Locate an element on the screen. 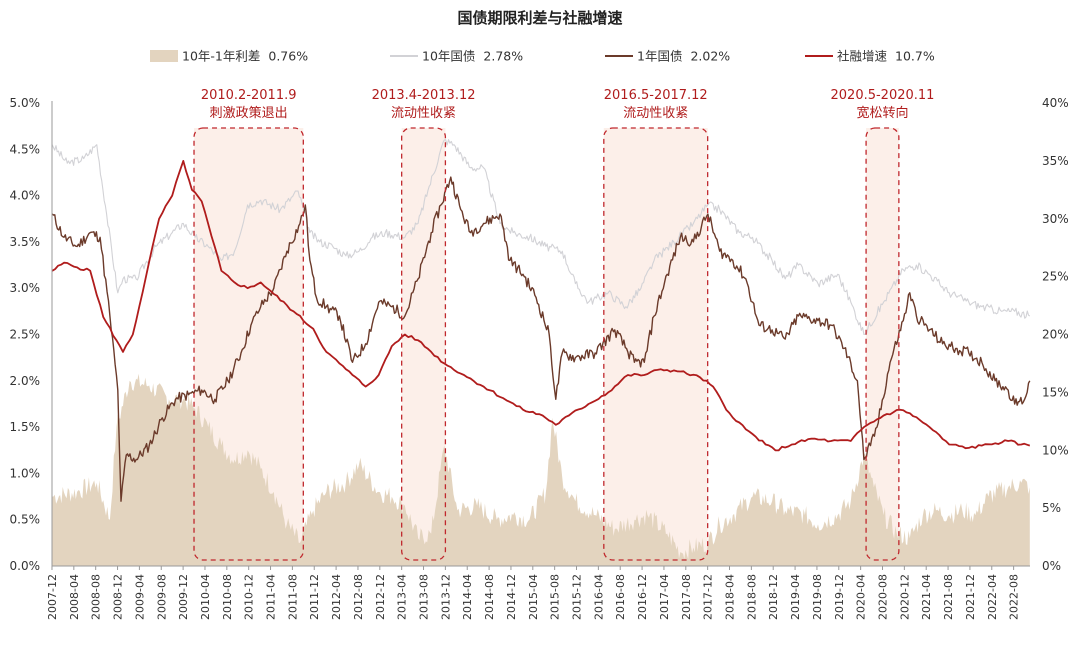  y-right-tick-label: 35% is located at coordinates (1055, 161).